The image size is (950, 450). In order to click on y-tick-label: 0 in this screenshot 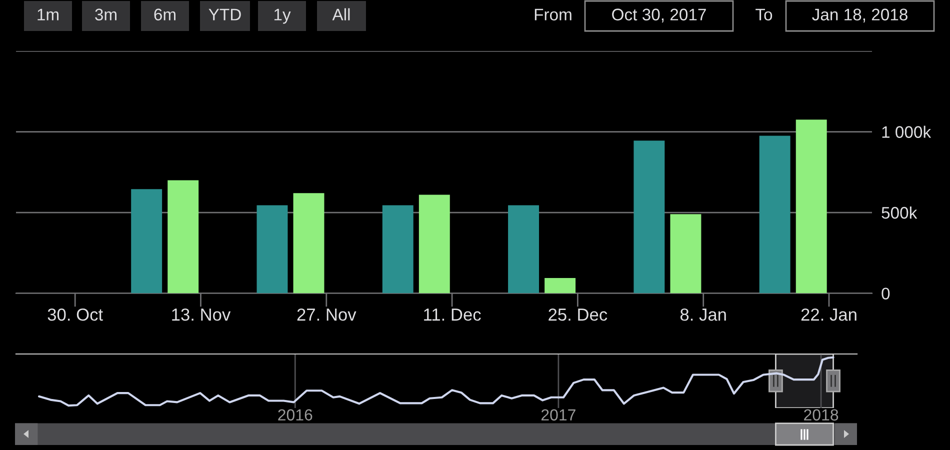, I will do `click(886, 294)`.